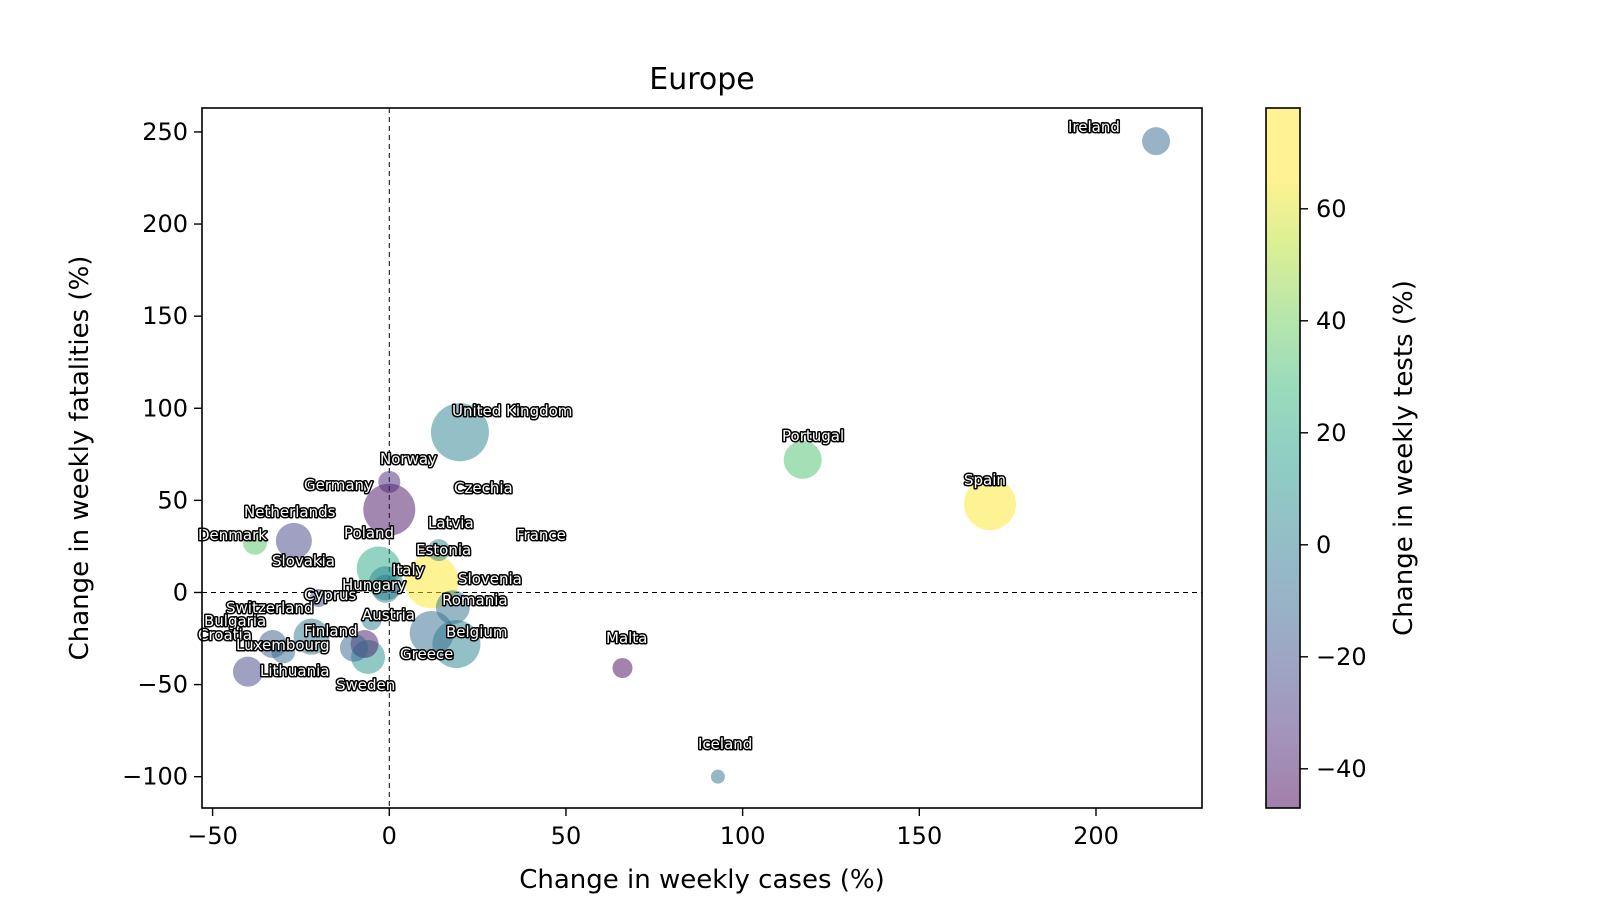 This screenshot has width=1600, height=904. I want to click on y-axis-ticks: −100 −50 0 50 100 150 200 250, so click(162, 454).